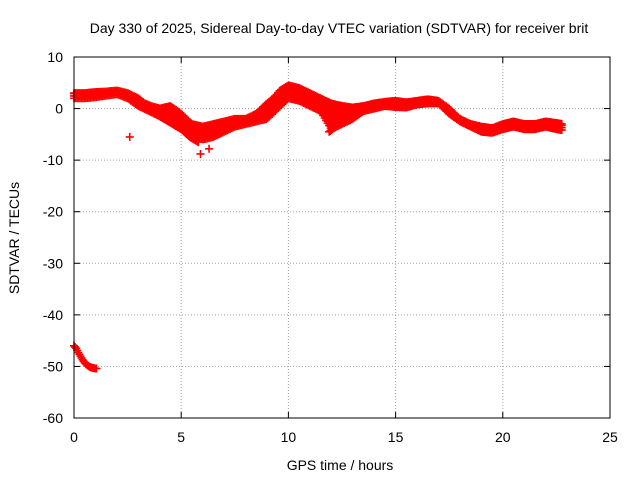  Describe the element at coordinates (289, 437) in the screenshot. I see `x-tick-label: 10` at that location.